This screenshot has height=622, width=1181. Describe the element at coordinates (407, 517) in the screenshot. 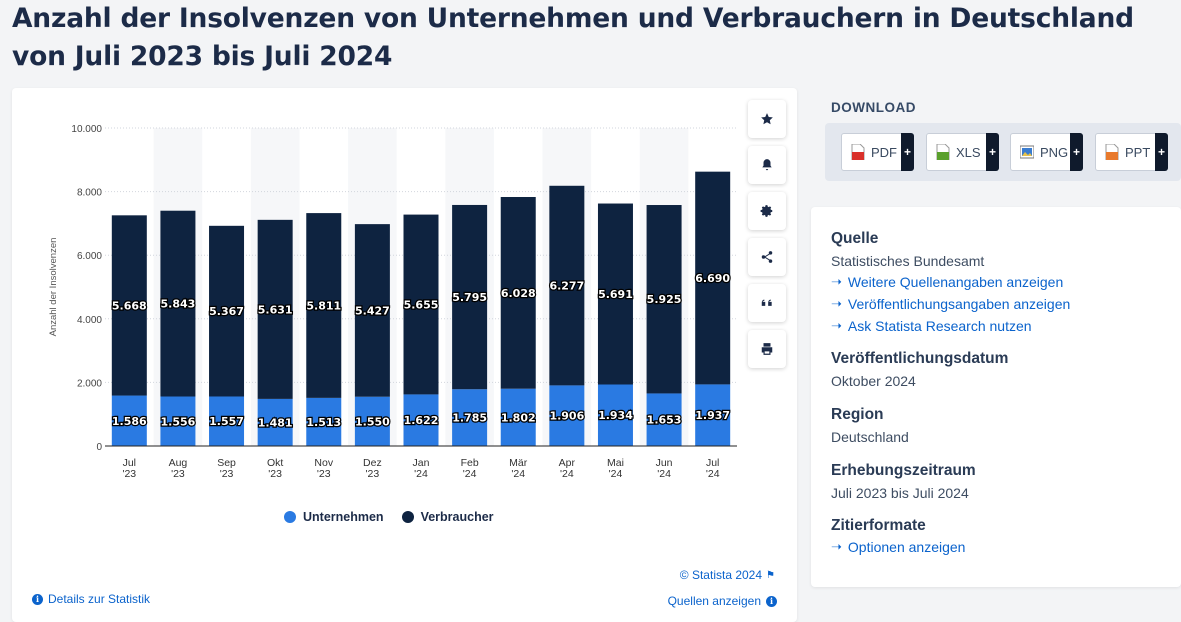

I see `legend-dot-verbraucher` at that location.